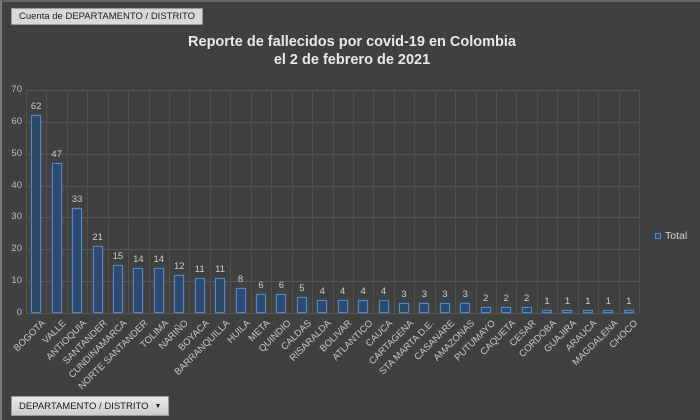 This screenshot has height=420, width=700. I want to click on legend-series-label: Total, so click(676, 236).